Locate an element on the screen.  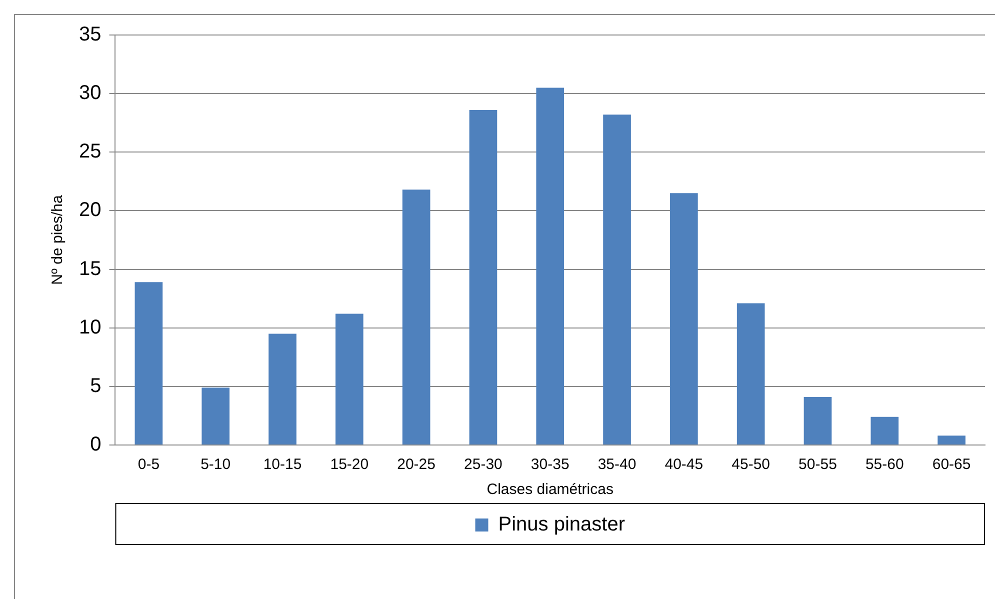
x-tick-label: 40-45 is located at coordinates (684, 465).